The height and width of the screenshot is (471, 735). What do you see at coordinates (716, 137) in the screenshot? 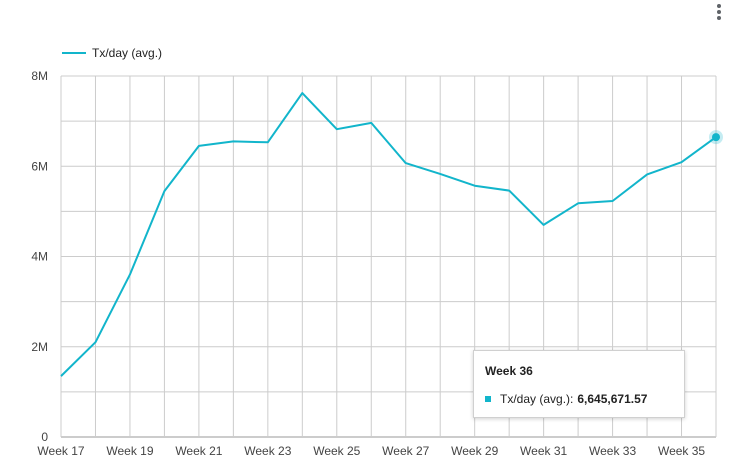
I see `hover-point` at bounding box center [716, 137].